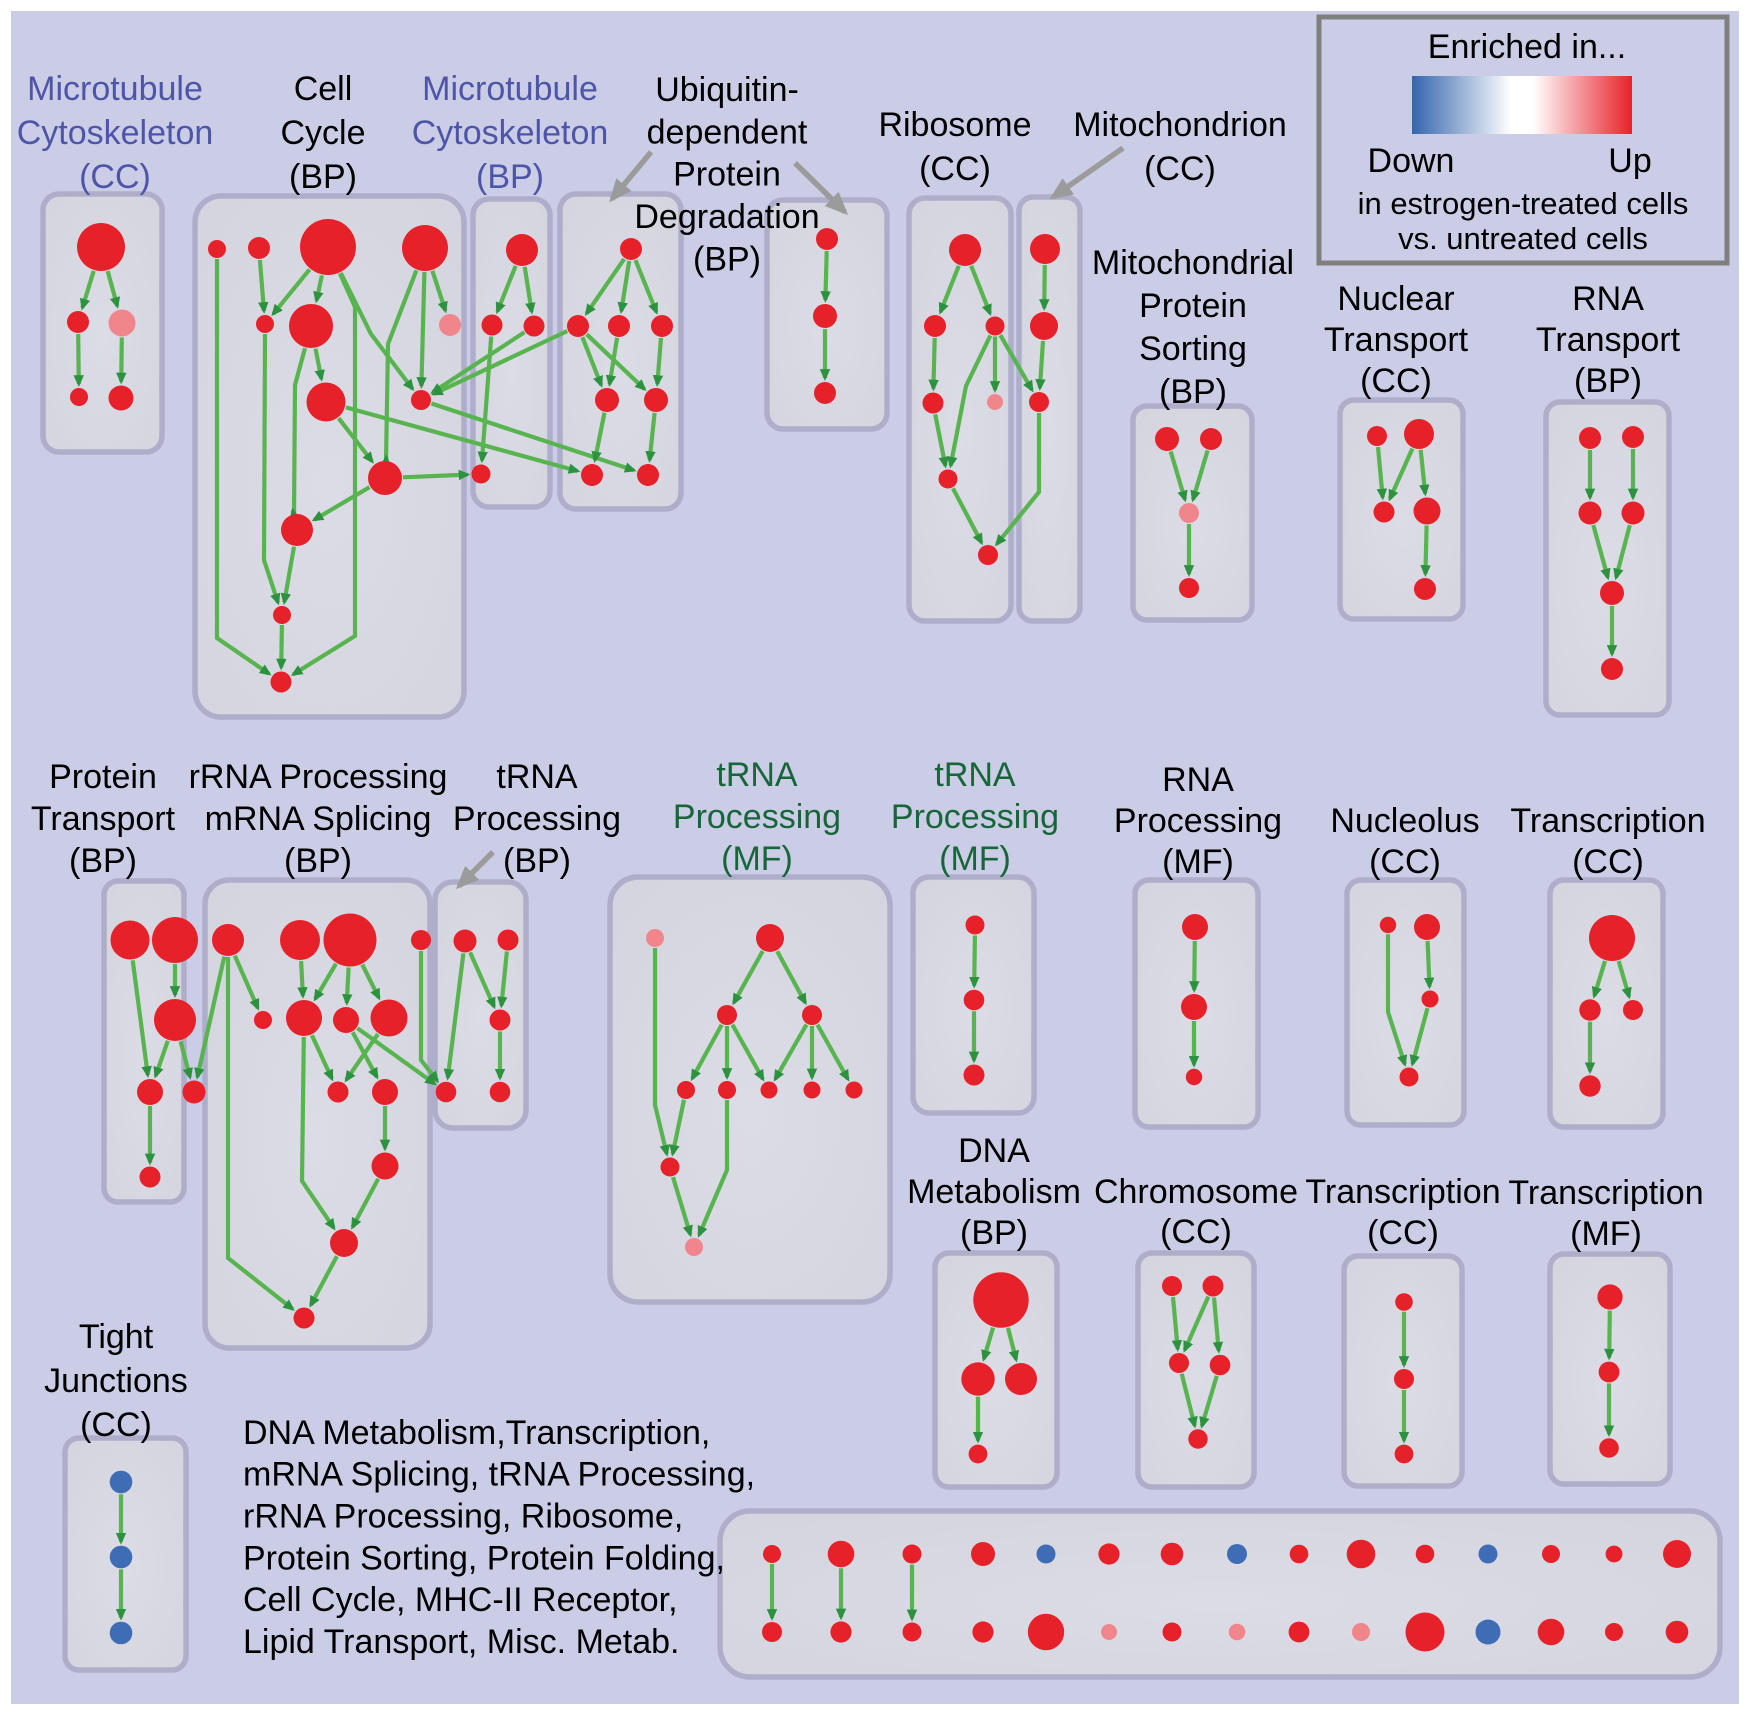 The image size is (1750, 1715). What do you see at coordinates (318, 777) in the screenshot?
I see `svg-text: rRNA Processing` at bounding box center [318, 777].